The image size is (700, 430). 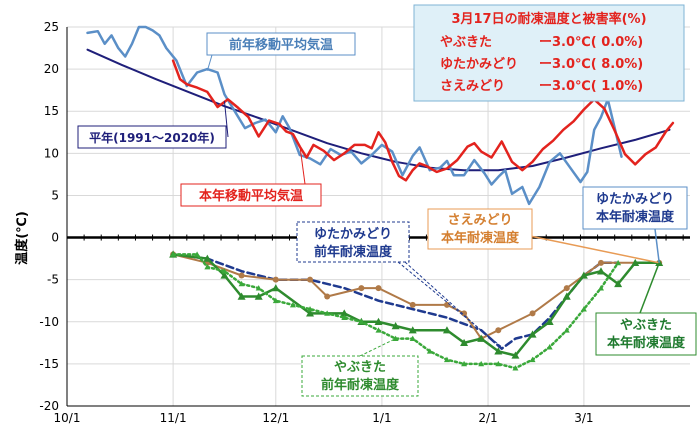 I want to click on label-yabukita-cur-line1: やぶきた, so click(x=646, y=325).